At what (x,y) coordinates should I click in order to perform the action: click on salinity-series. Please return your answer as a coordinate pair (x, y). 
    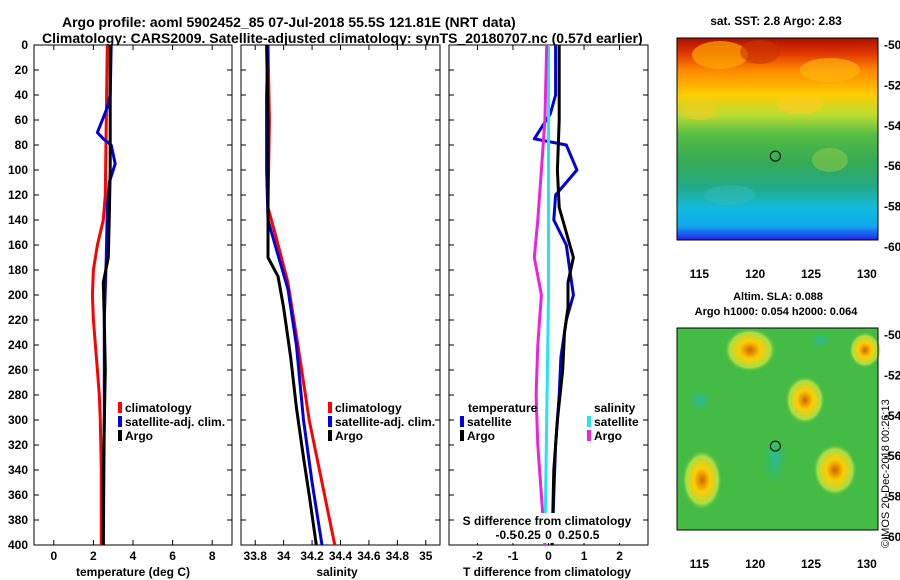
    Looking at the image, I should click on (301, 295).